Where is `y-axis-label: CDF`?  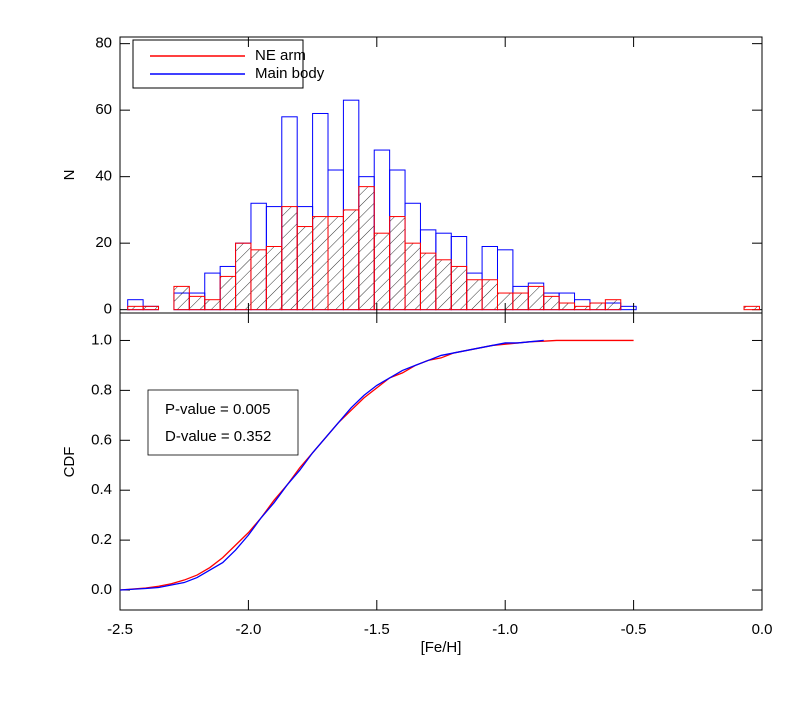
y-axis-label: CDF is located at coordinates (69, 462).